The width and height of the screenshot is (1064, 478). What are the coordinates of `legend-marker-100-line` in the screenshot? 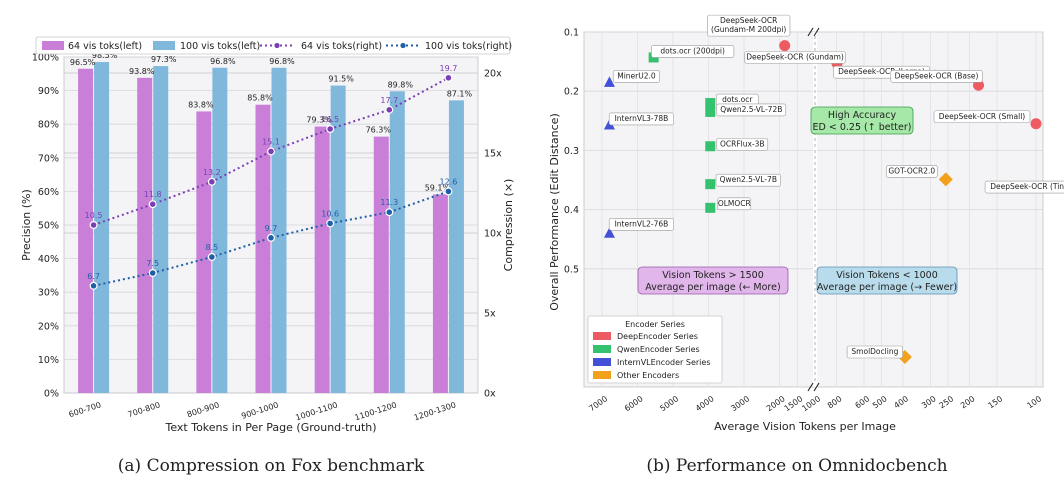 It's located at (403, 45).